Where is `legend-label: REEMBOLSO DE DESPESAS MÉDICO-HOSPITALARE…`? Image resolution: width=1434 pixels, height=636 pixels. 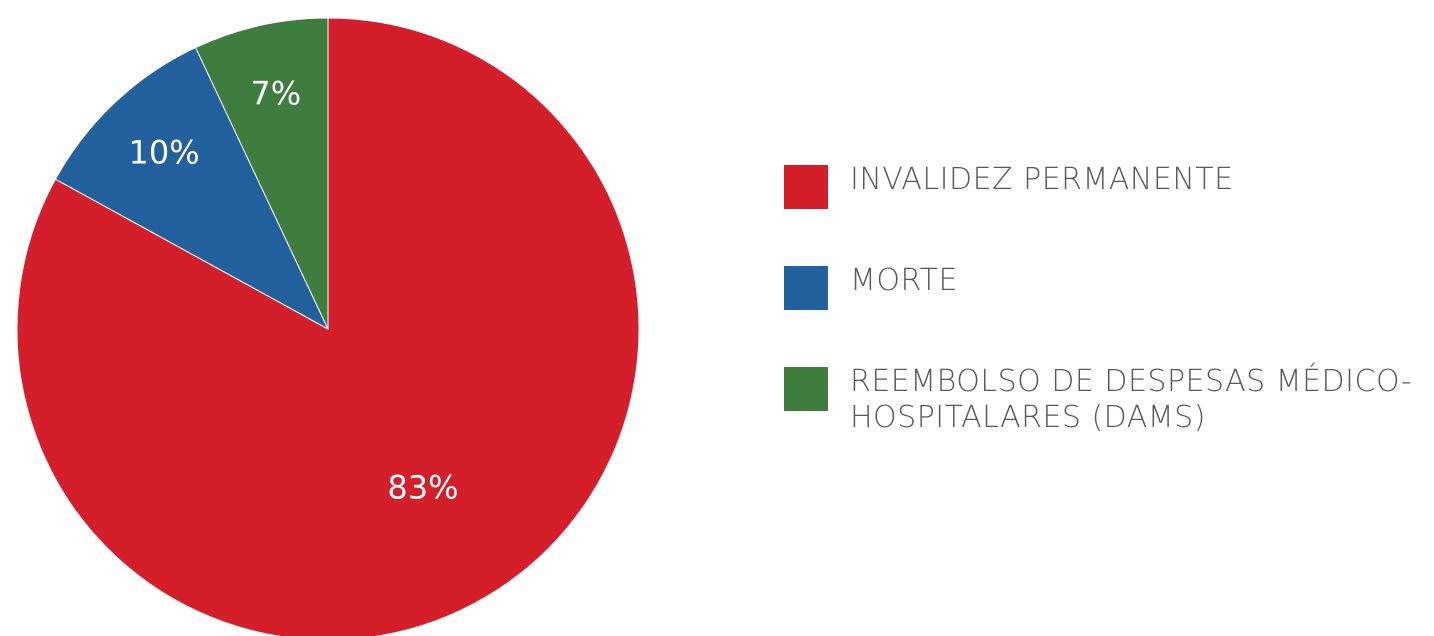 legend-label: REEMBOLSO DE DESPESAS MÉDICO-HOSPITALARE… is located at coordinates (1131, 399).